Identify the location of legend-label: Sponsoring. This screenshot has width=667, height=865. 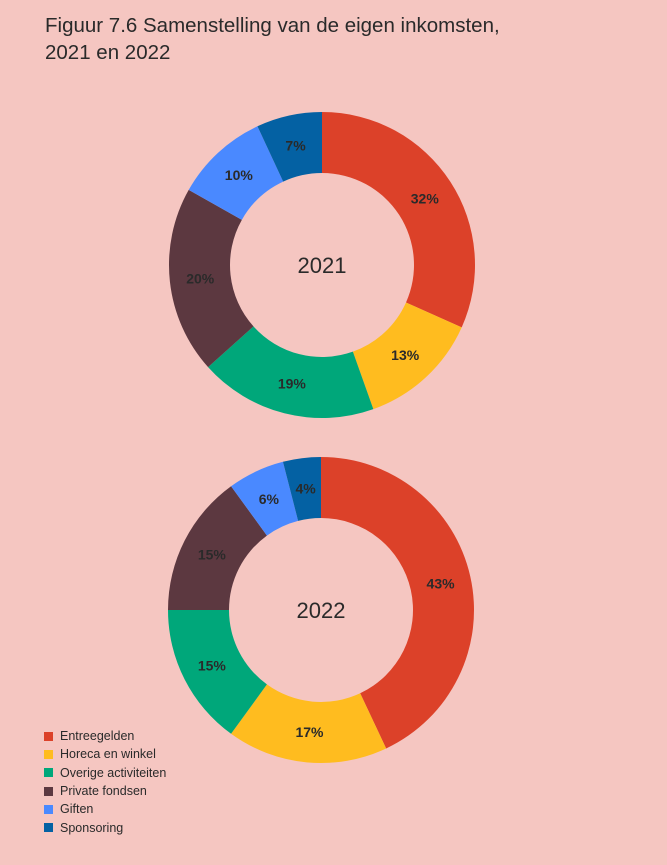
(92, 827).